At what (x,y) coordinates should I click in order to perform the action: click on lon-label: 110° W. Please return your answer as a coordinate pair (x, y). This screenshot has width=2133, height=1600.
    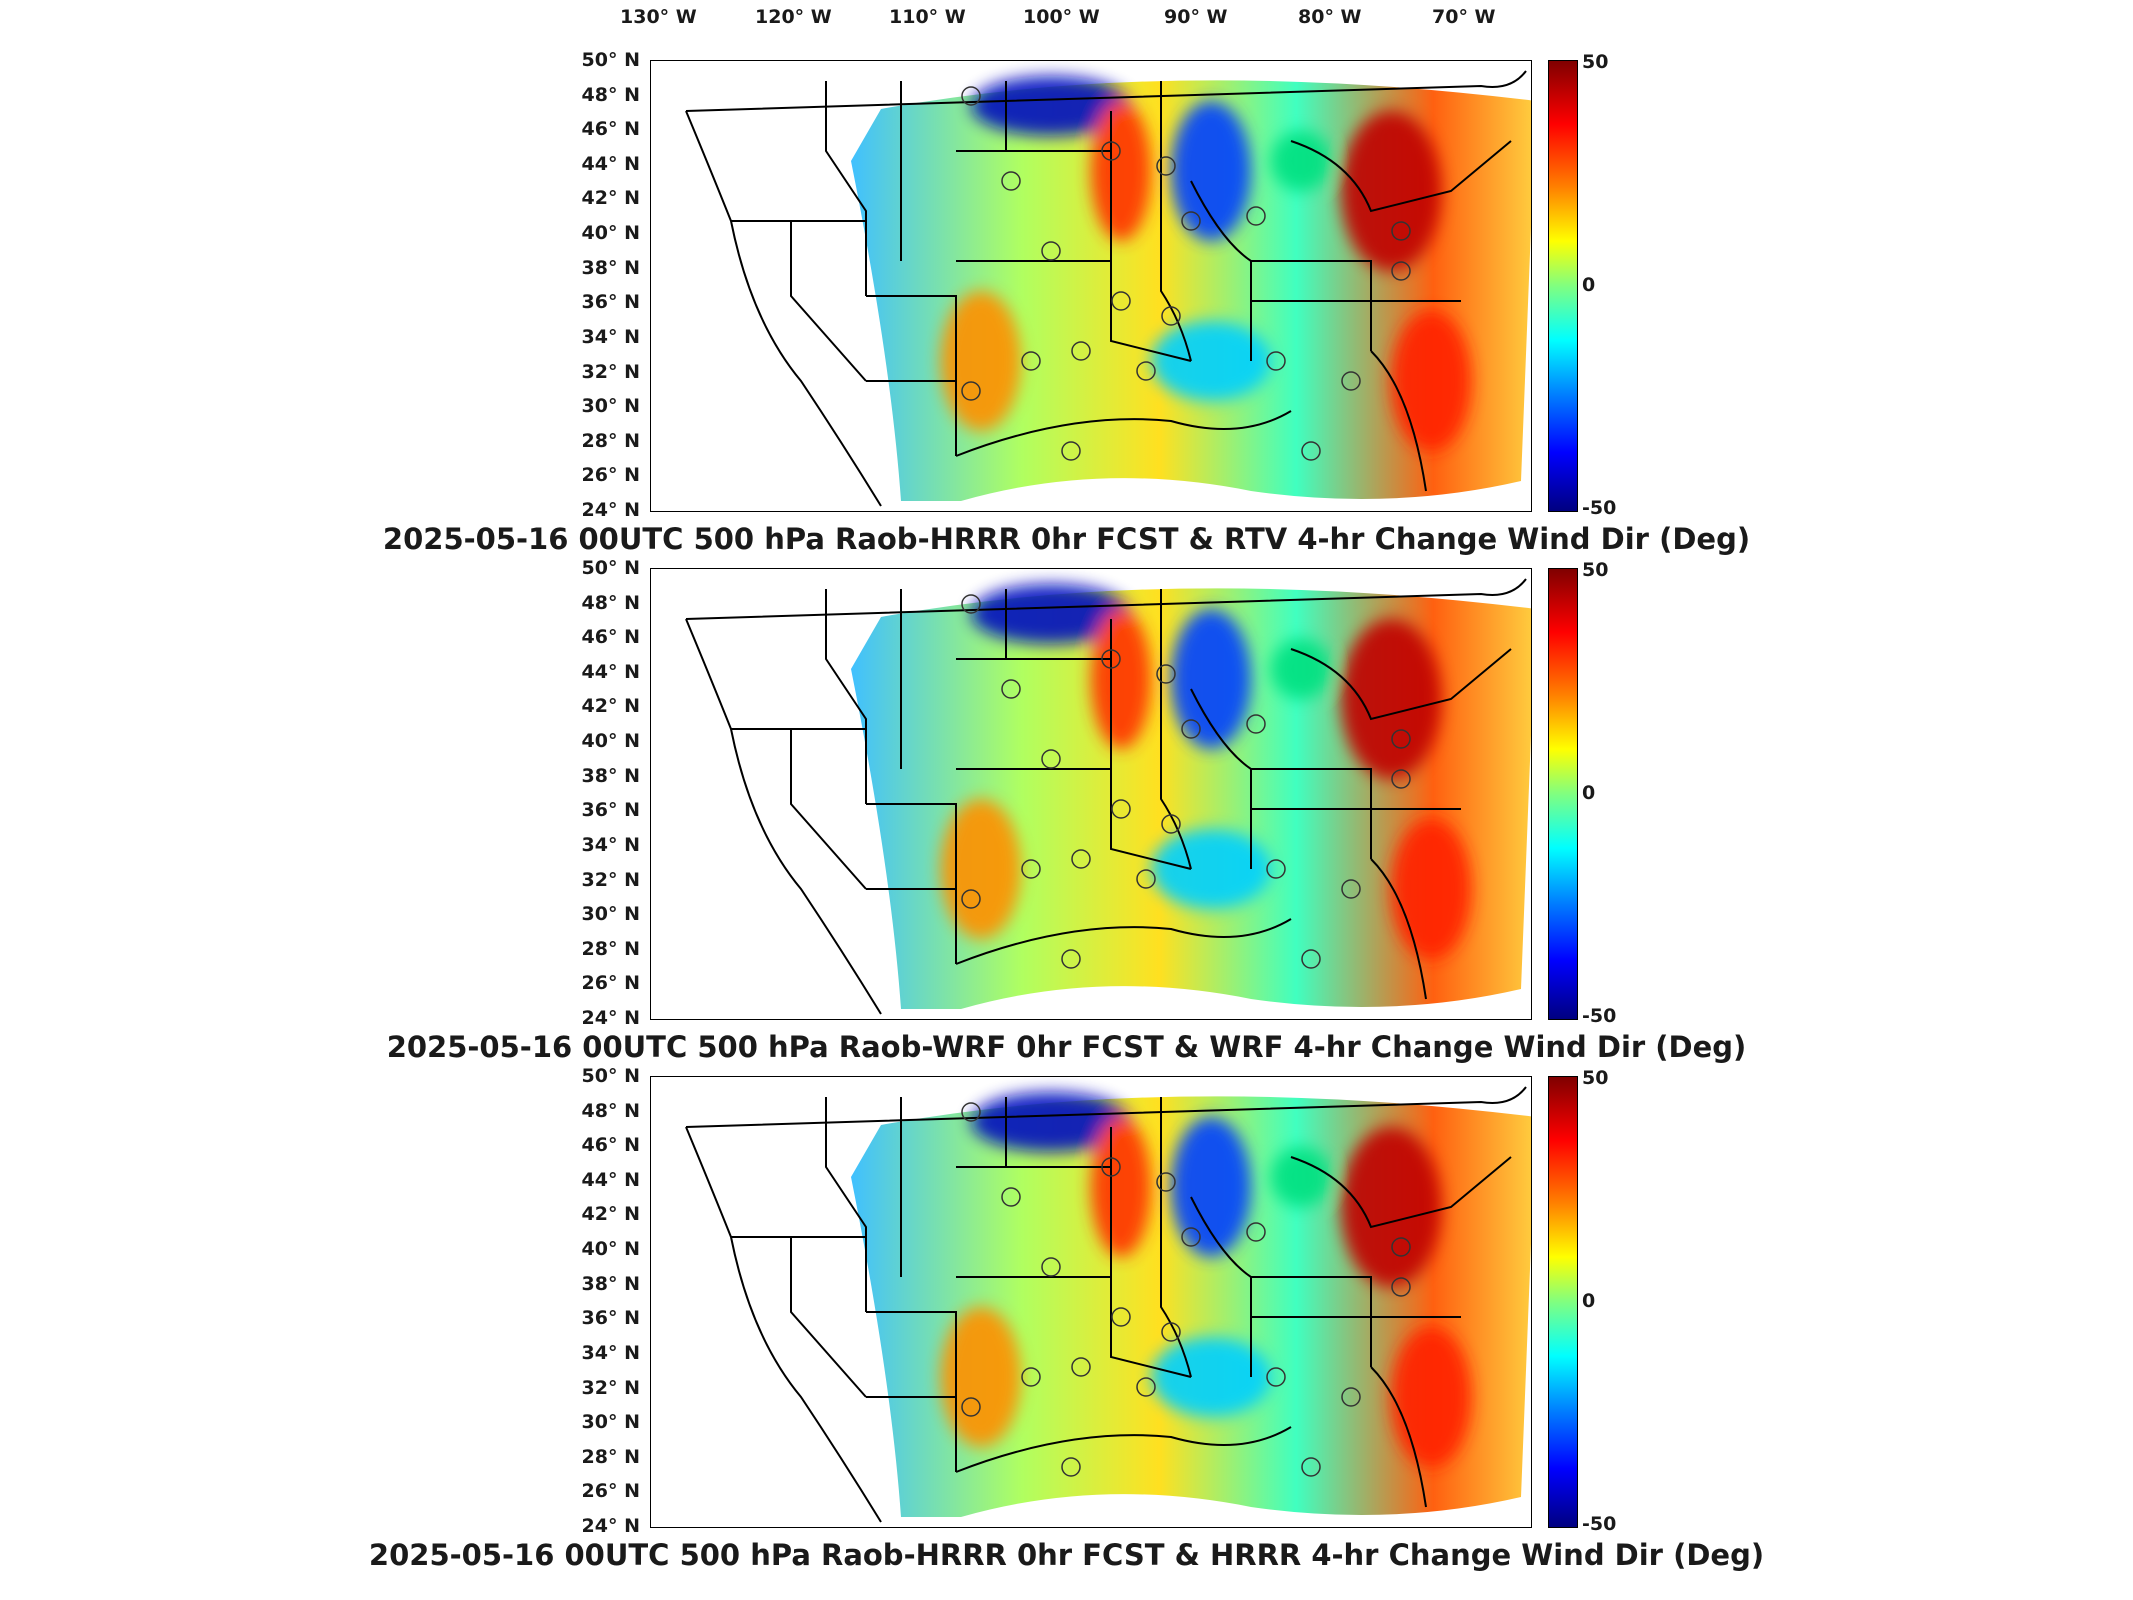
    Looking at the image, I should click on (927, 17).